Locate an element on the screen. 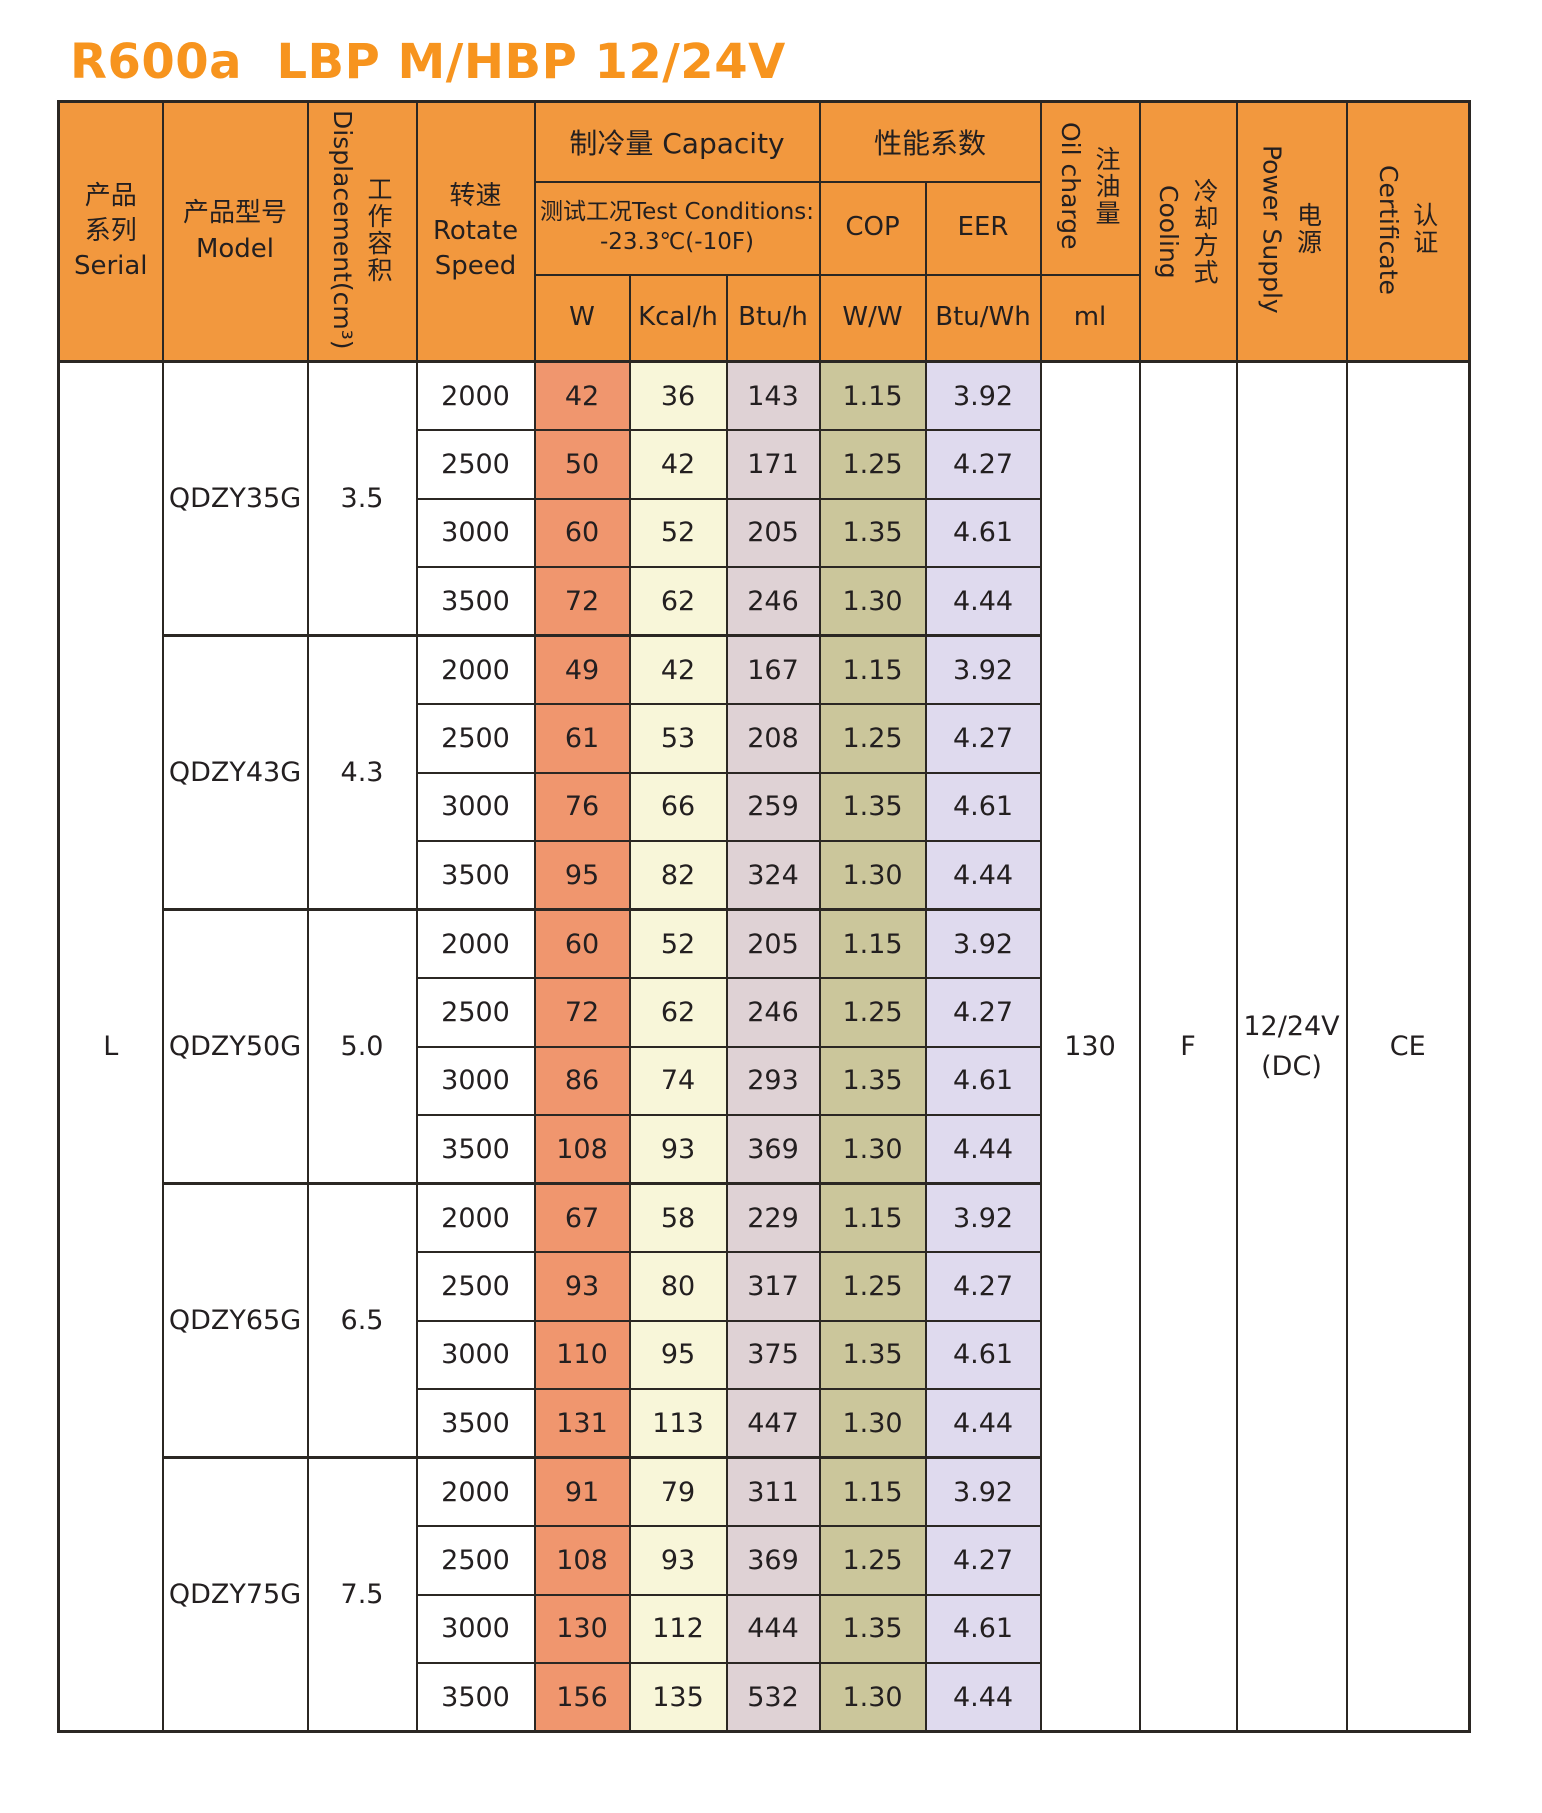  capacity-kcal-cell: 93 is located at coordinates (678, 1149).